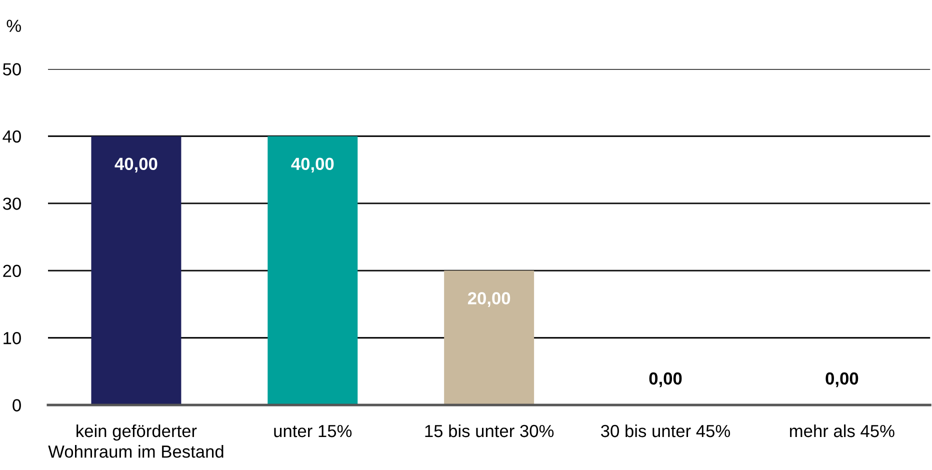 This screenshot has width=932, height=470. What do you see at coordinates (13, 26) in the screenshot?
I see `y-axis-title: %` at bounding box center [13, 26].